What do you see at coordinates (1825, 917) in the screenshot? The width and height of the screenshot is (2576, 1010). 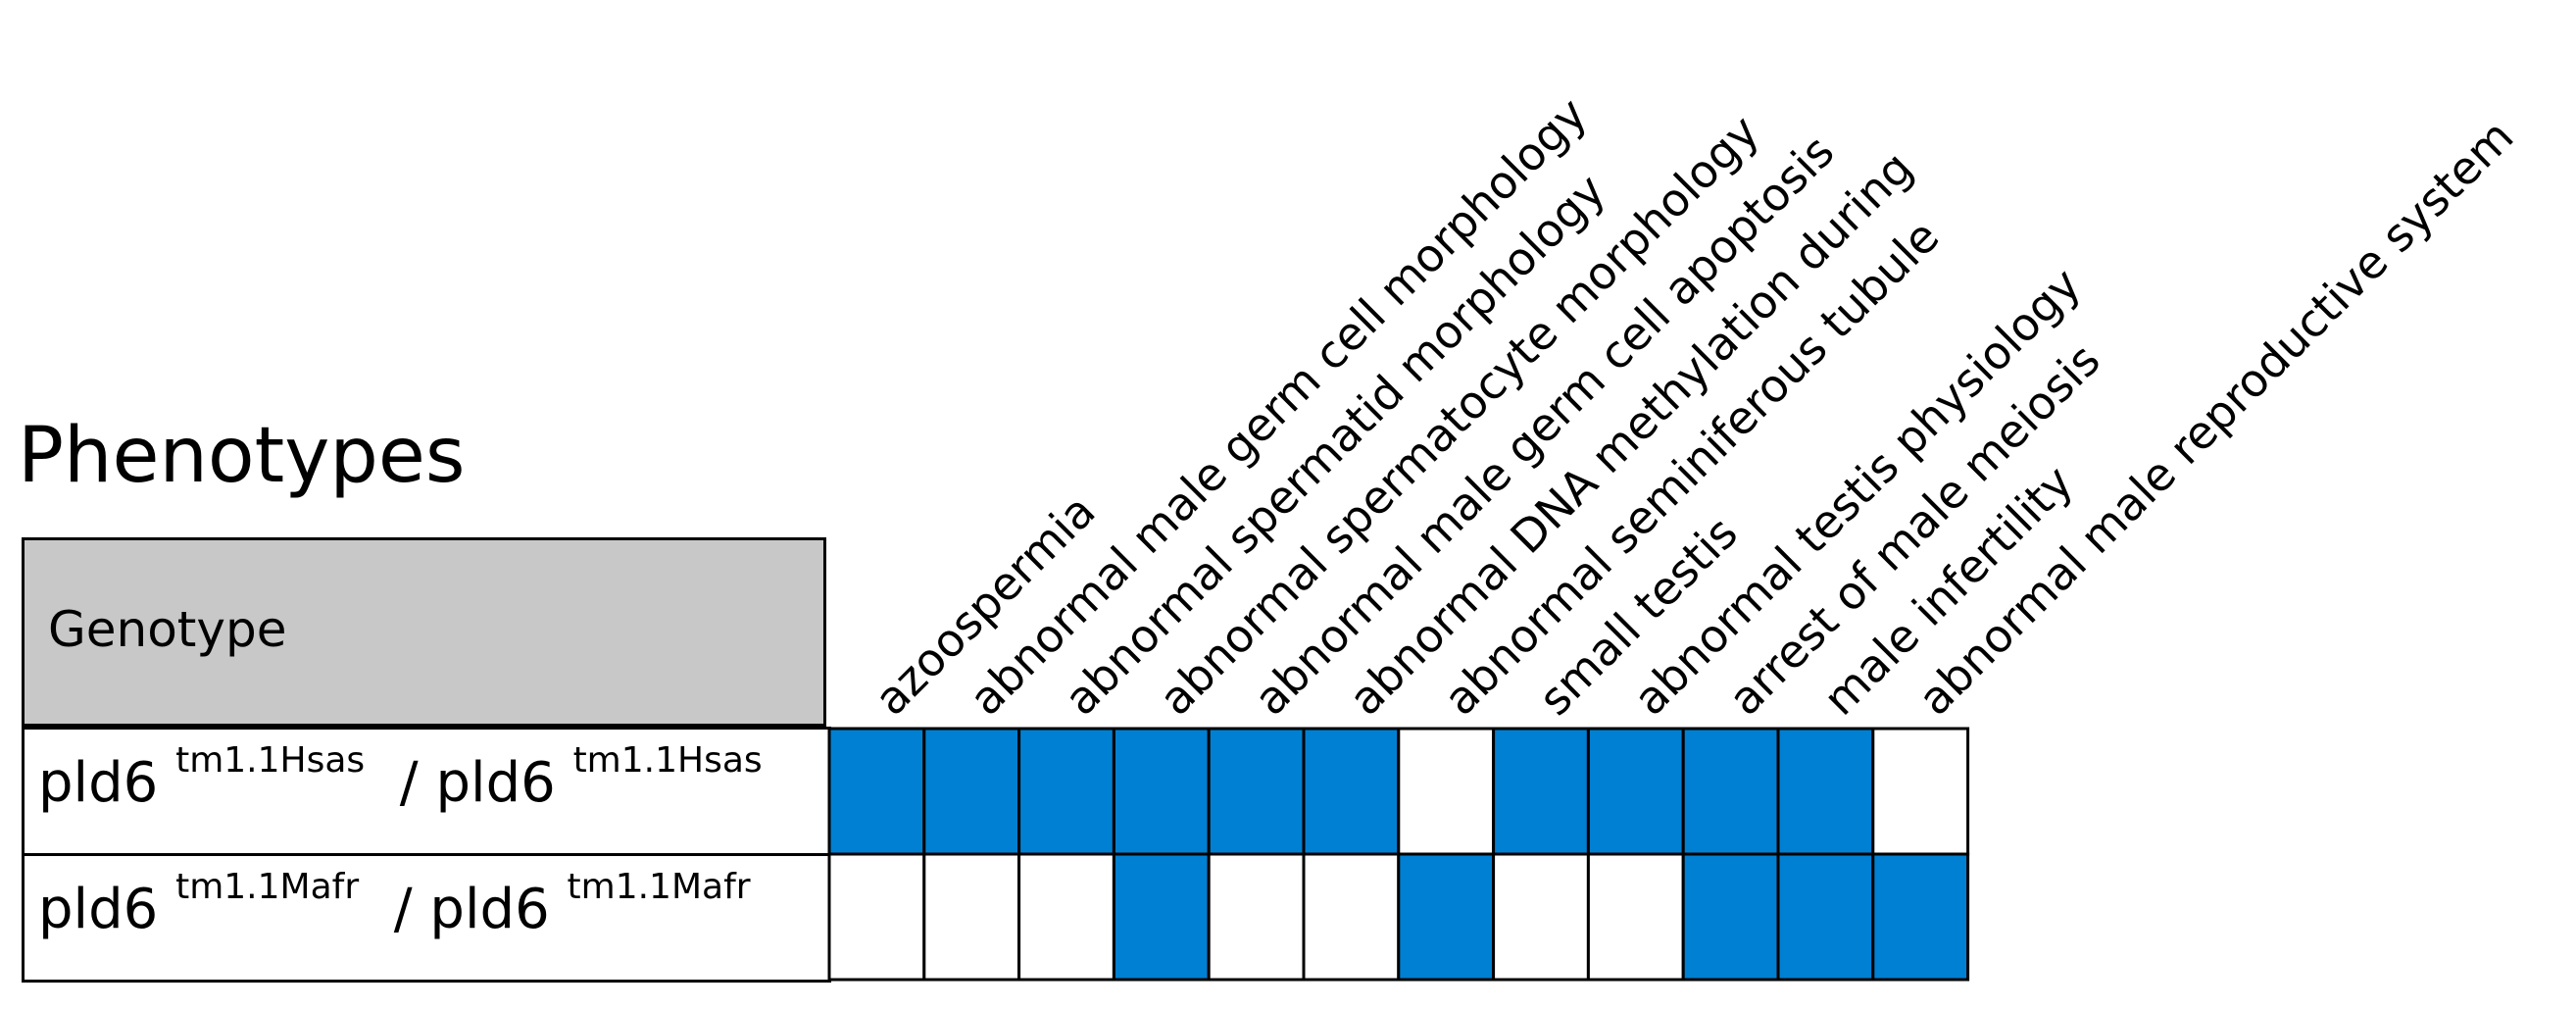 I see `grid-cell-r2-c11` at bounding box center [1825, 917].